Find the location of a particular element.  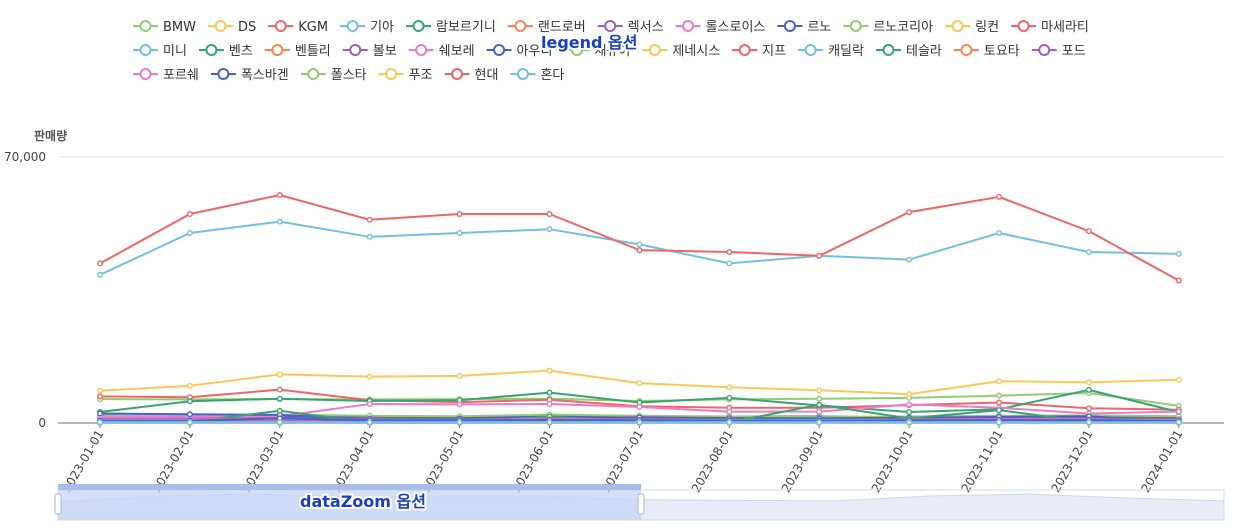

legend-item-테슬라: 테슬라 is located at coordinates (908, 51).